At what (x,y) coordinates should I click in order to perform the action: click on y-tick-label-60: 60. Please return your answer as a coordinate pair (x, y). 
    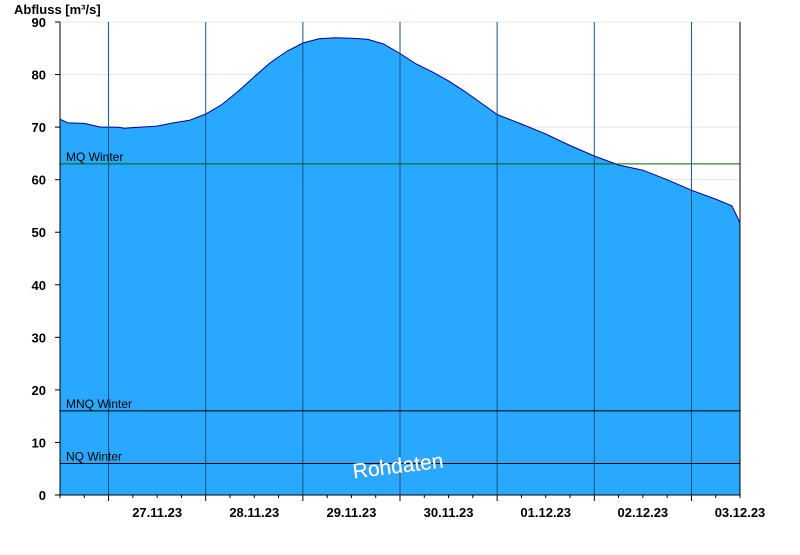
    Looking at the image, I should click on (39, 180).